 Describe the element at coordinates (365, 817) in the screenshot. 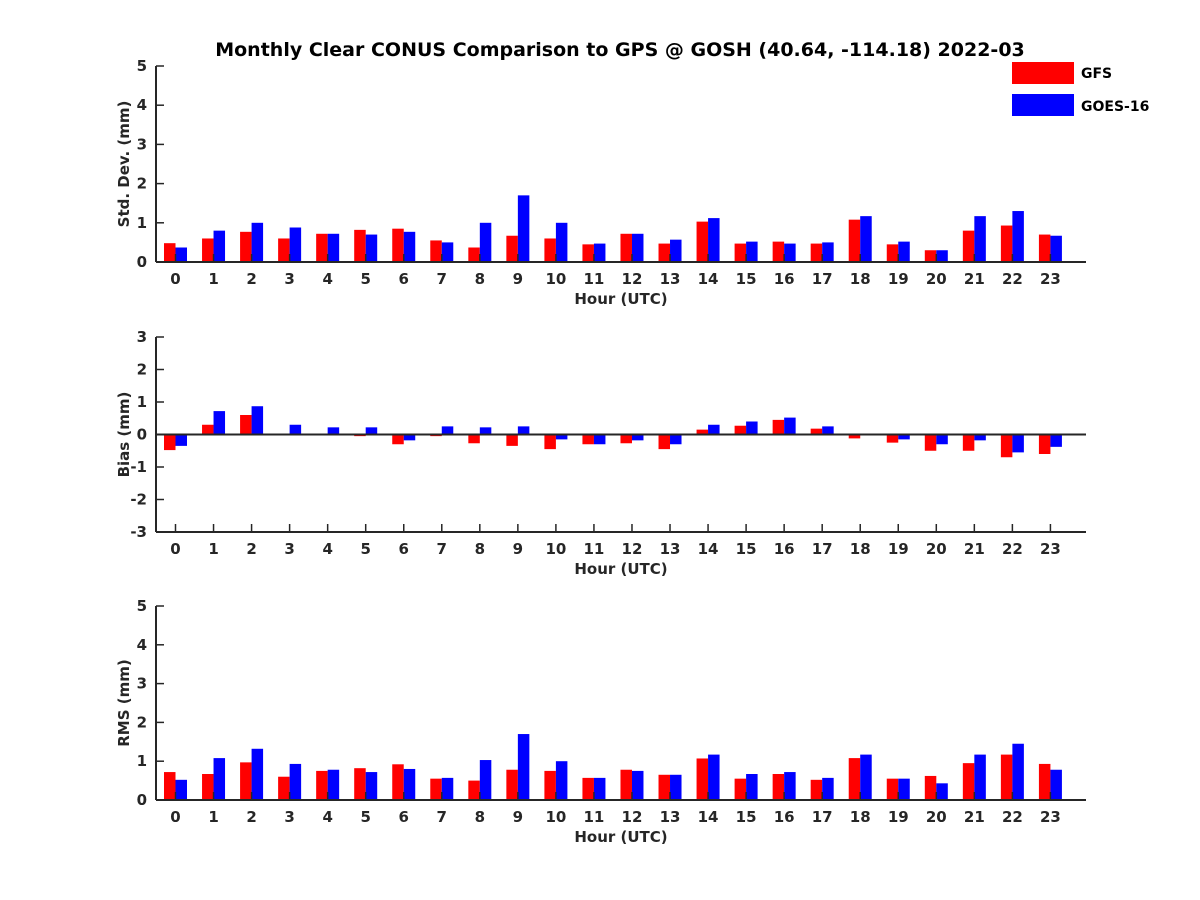

I see `rms-x-tick-label: 5` at that location.